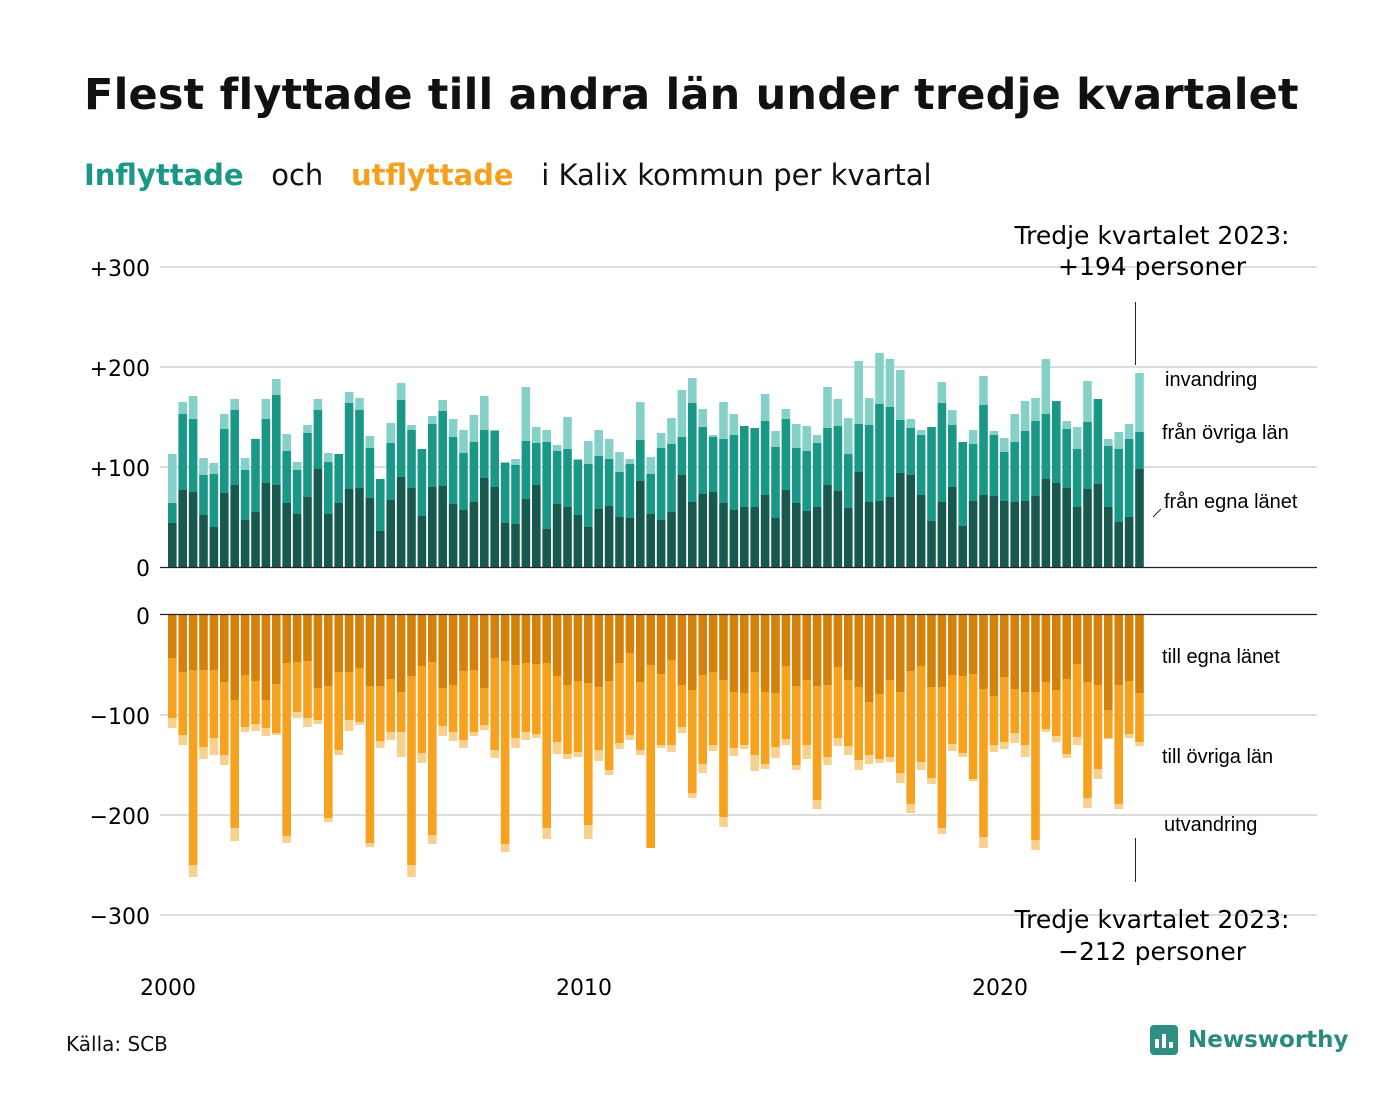 This screenshot has height=1120, width=1400. I want to click on label-utvandring: utvandring, so click(1210, 825).